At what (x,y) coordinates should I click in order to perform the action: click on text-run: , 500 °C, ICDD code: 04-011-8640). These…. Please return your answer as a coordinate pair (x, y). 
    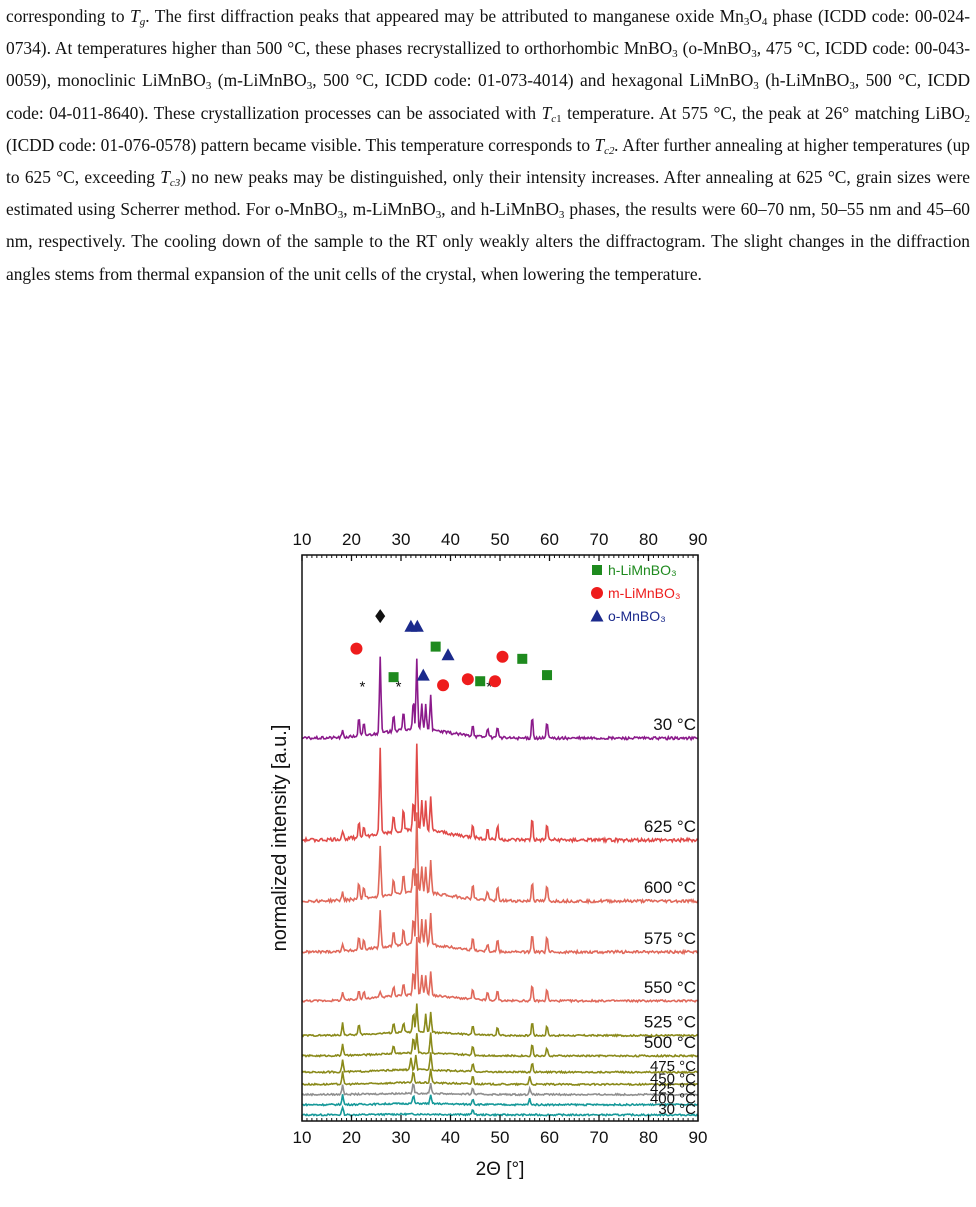
    Looking at the image, I should click on (488, 96).